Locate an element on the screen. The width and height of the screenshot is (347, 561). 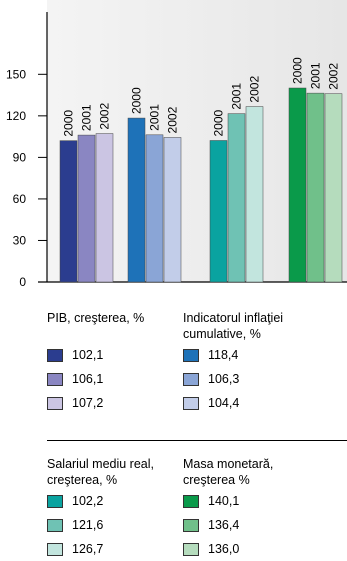
legend-item: 107,2 is located at coordinates (114, 405).